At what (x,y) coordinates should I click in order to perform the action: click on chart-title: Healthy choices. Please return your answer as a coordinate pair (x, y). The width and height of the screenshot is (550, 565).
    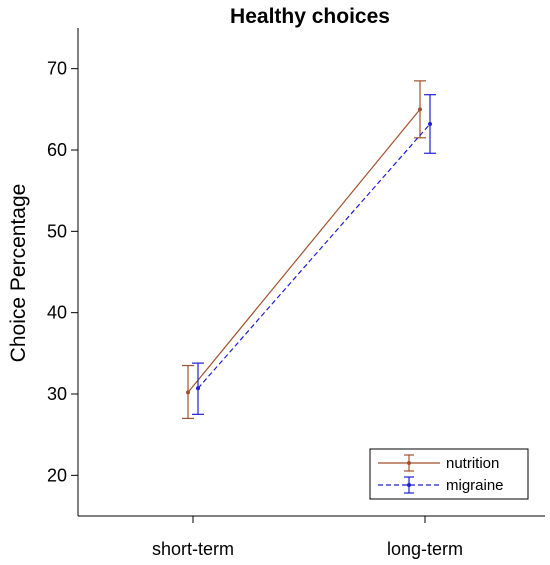
    Looking at the image, I should click on (310, 16).